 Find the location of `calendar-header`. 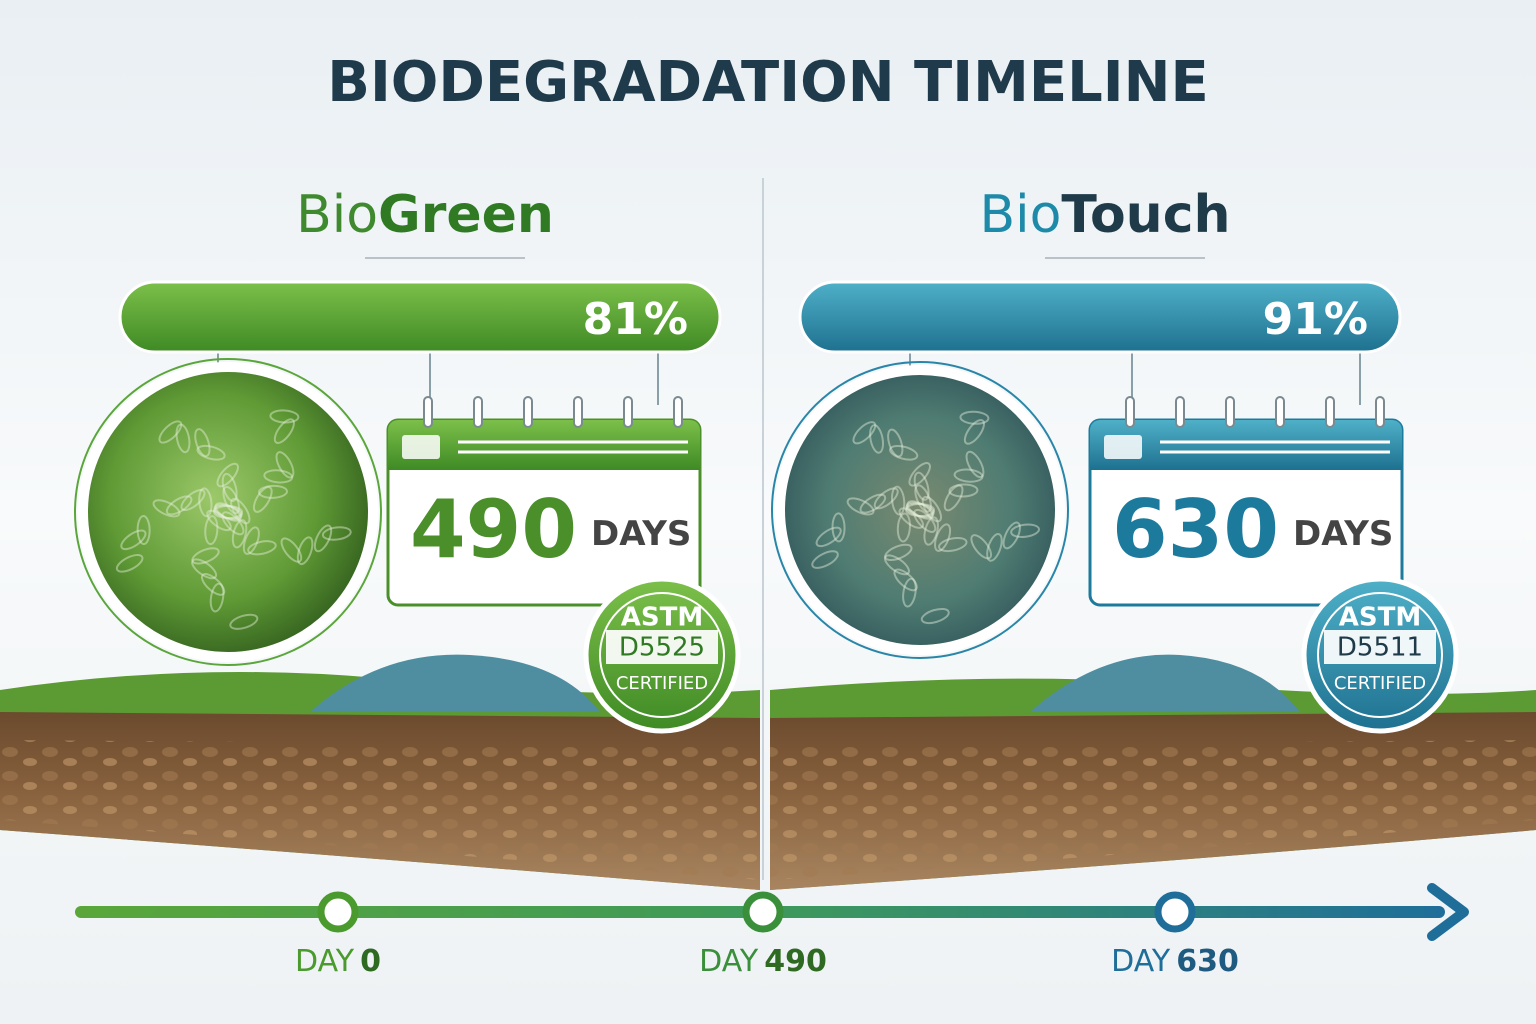

calendar-header is located at coordinates (544, 445).